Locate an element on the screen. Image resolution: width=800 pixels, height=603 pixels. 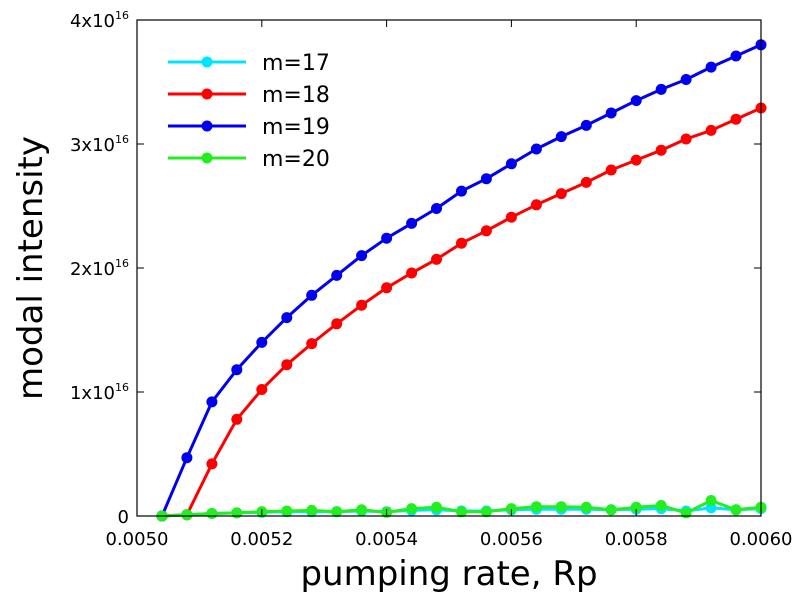
x-tick-label: 0.0058 is located at coordinates (636, 539).